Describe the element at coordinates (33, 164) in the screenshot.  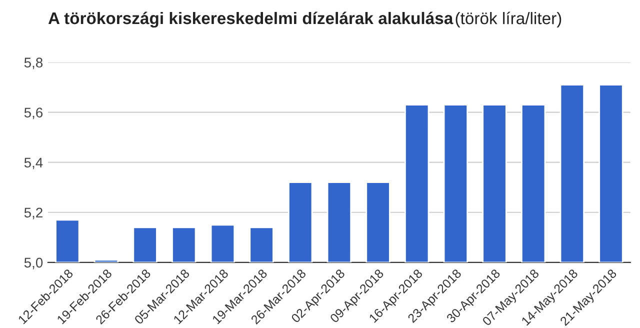
I see `y-tick-label: 5,4` at that location.